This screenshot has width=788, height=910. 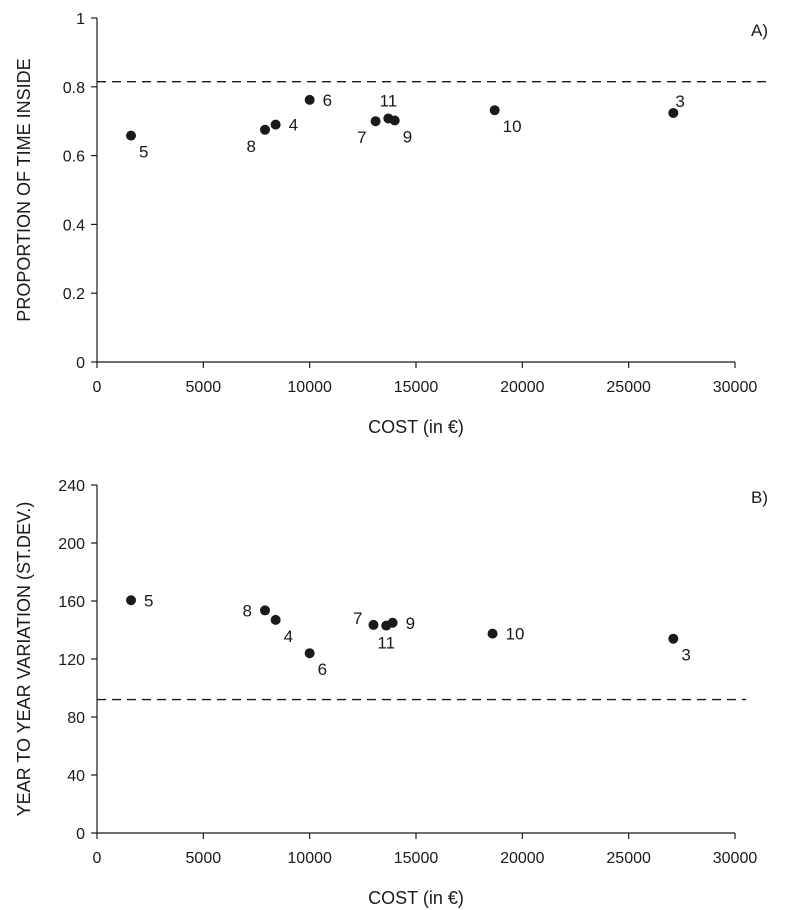 What do you see at coordinates (389, 100) in the screenshot?
I see `panel-a-point-label: 11` at bounding box center [389, 100].